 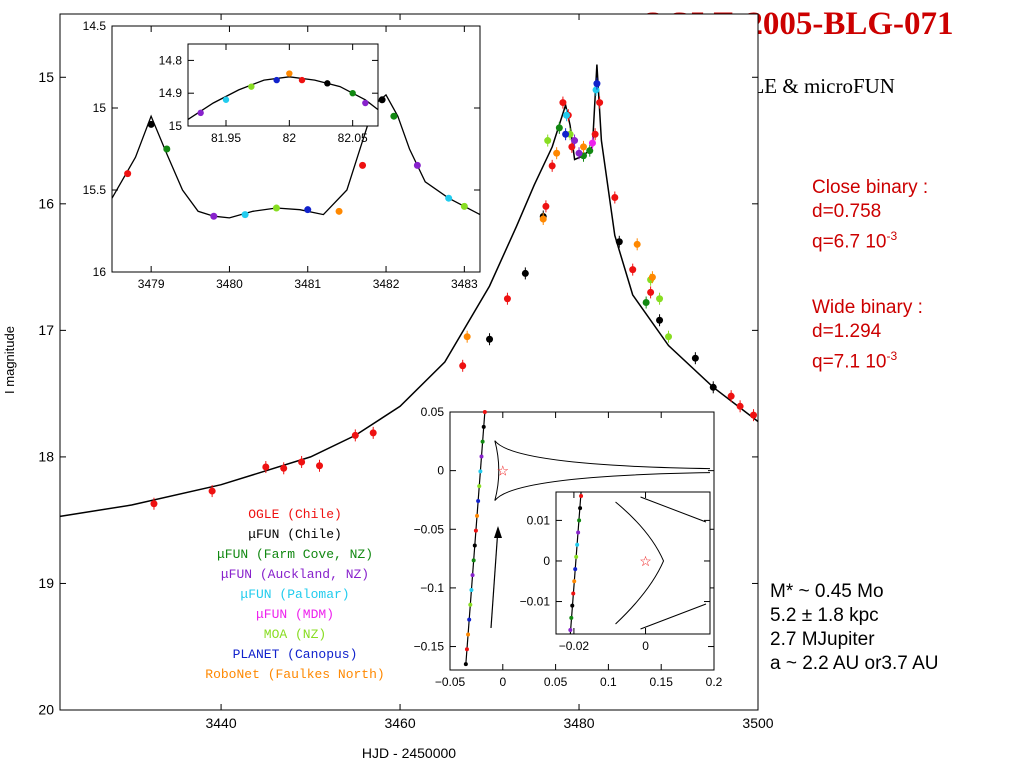 What do you see at coordinates (432, 588) in the screenshot?
I see `caustic-inset-y-tick-label: −0.1` at bounding box center [432, 588].